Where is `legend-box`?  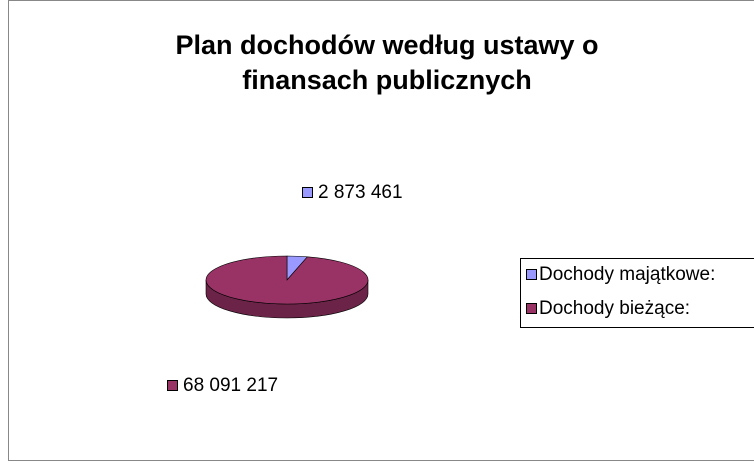 legend-box is located at coordinates (637, 293).